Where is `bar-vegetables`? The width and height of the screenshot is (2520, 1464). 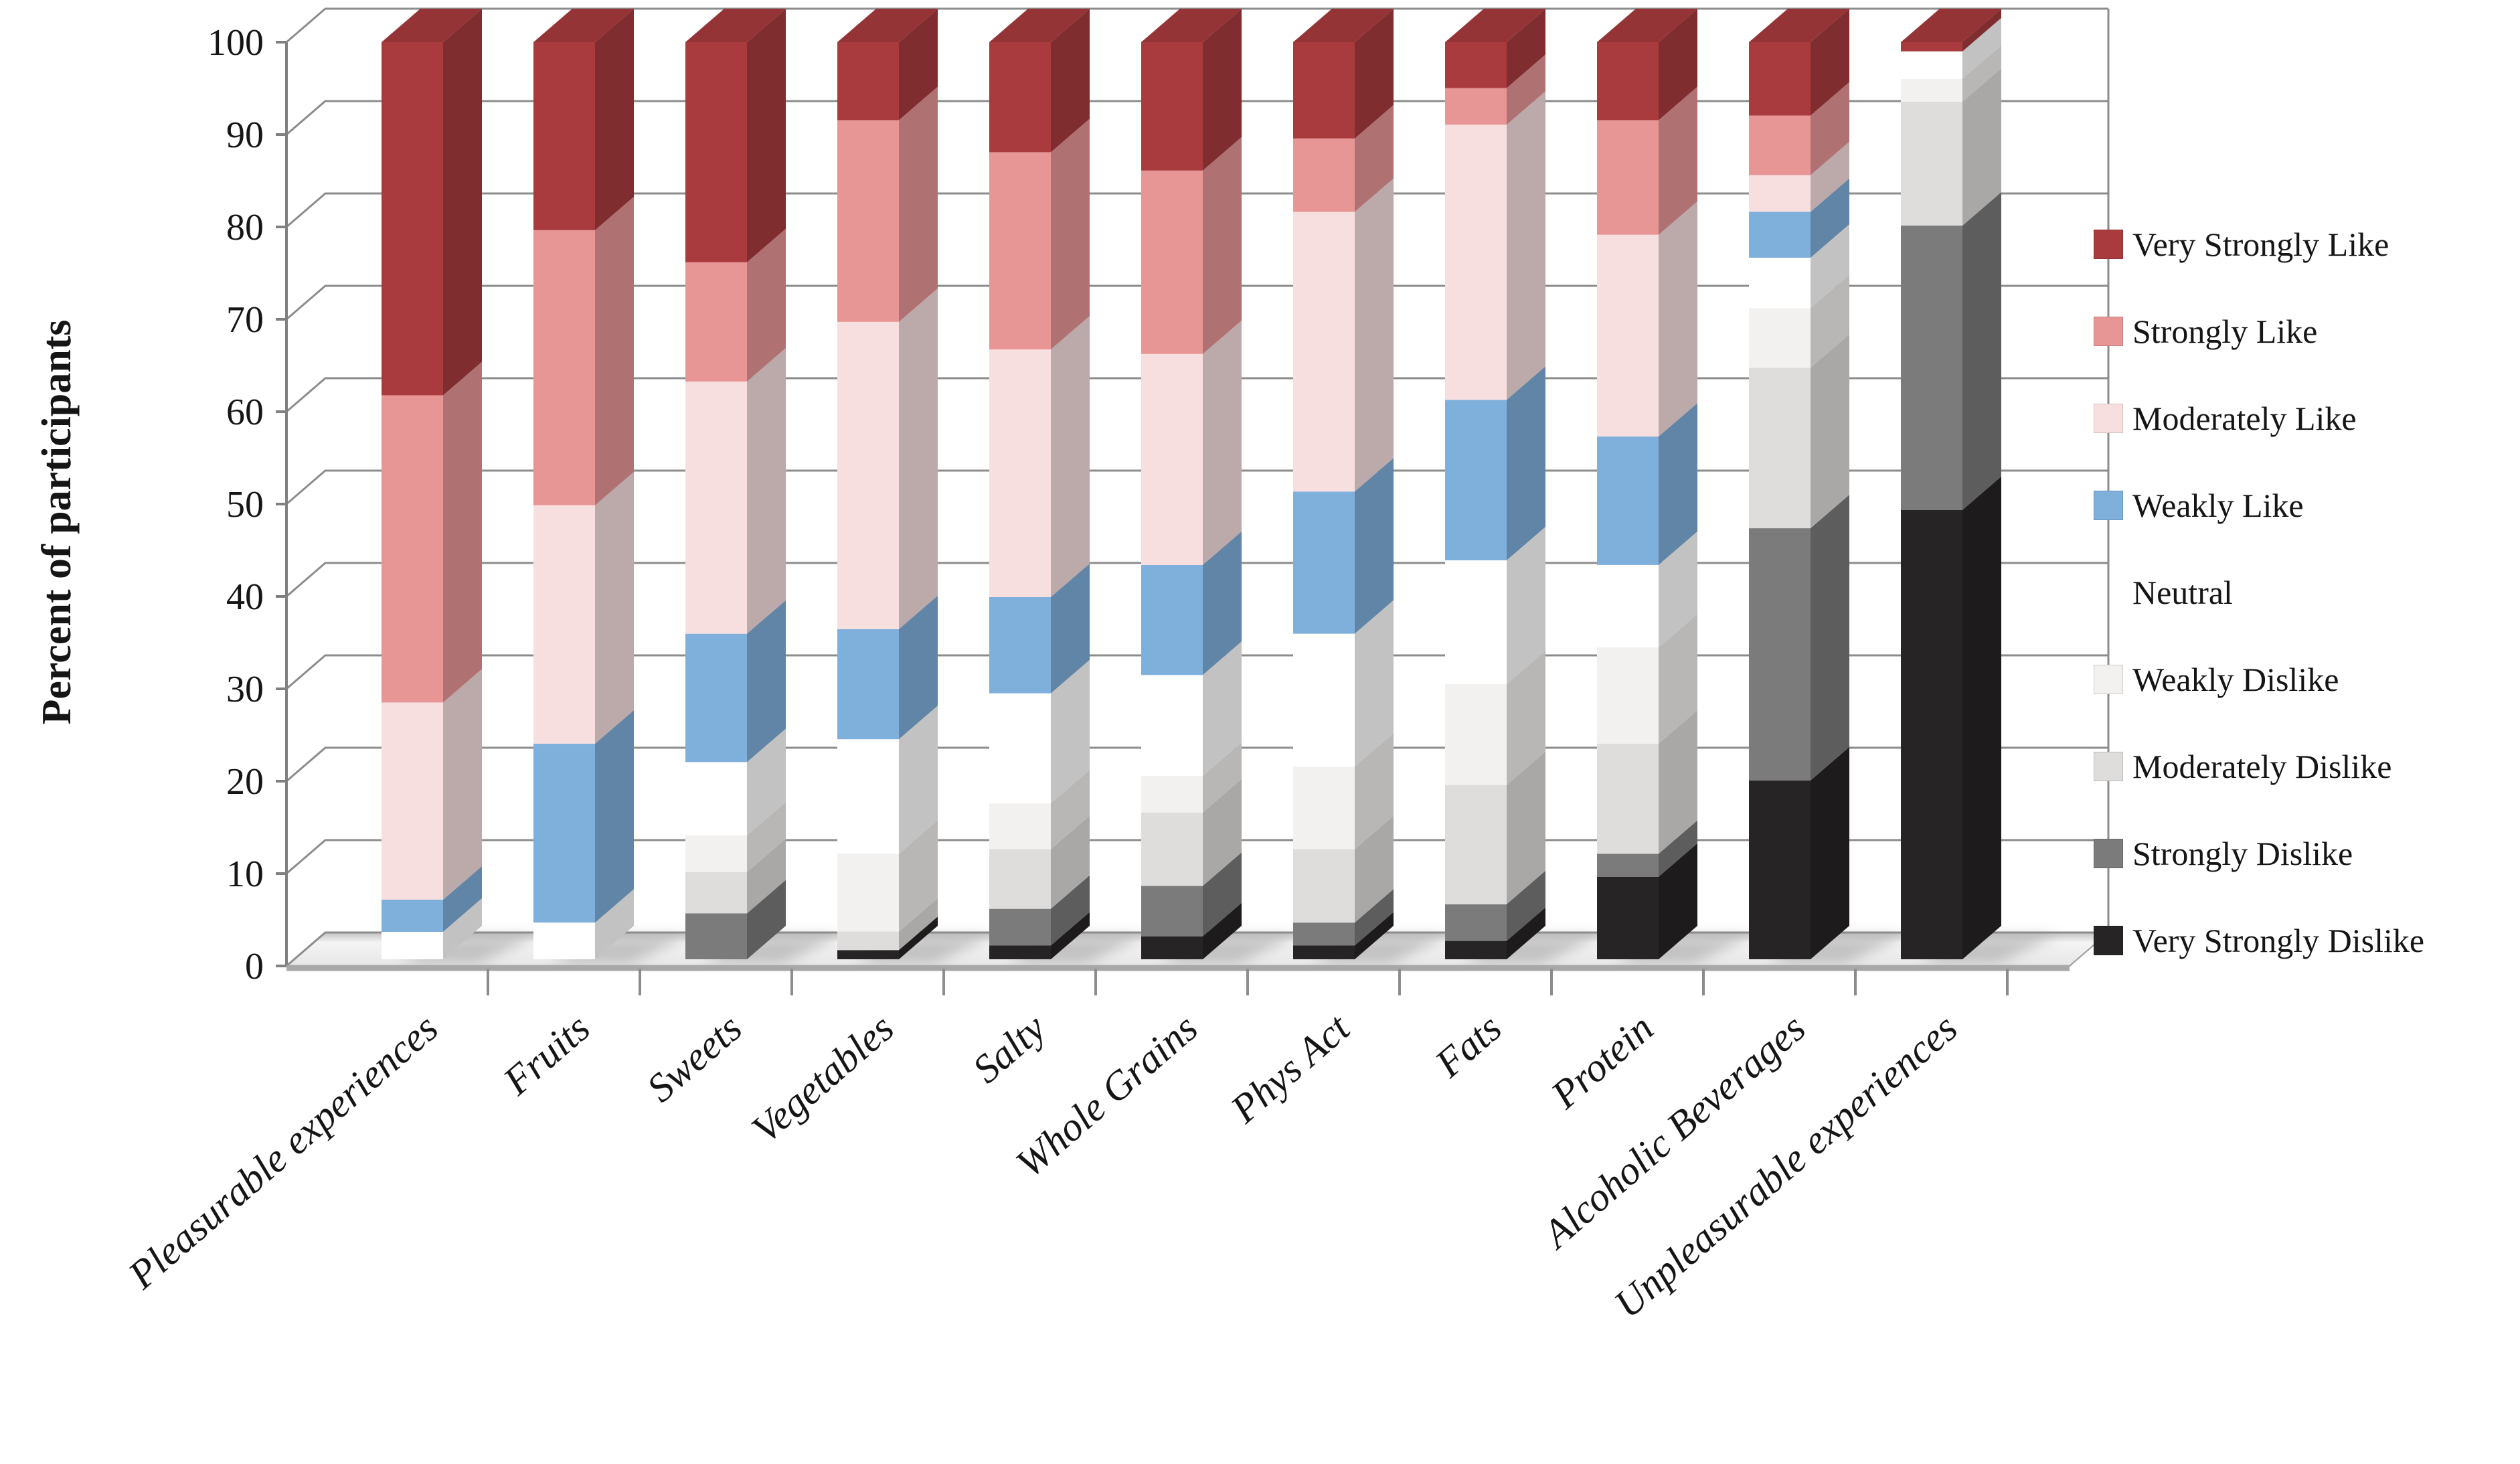 bar-vegetables is located at coordinates (887, 484).